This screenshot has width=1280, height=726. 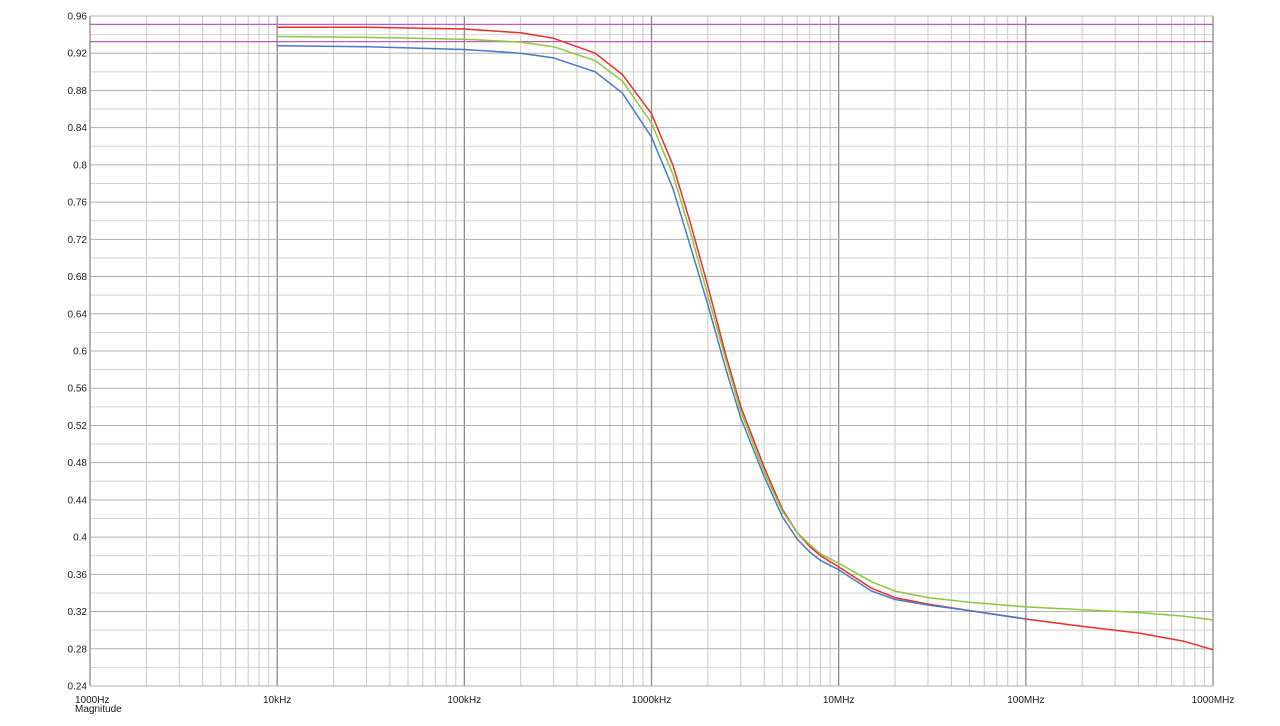 What do you see at coordinates (78, 128) in the screenshot?
I see `y-tick-label: 0.84` at bounding box center [78, 128].